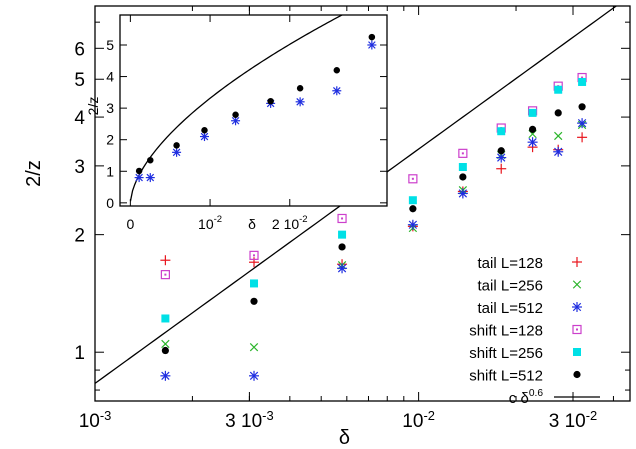 The height and width of the screenshot is (449, 636). Describe the element at coordinates (79, 80) in the screenshot. I see `y-tick-label: 5` at that location.